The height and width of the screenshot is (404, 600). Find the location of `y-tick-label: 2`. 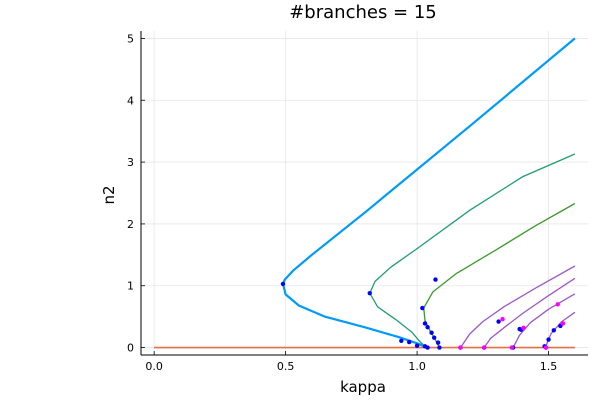

y-tick-label: 2 is located at coordinates (130, 224).